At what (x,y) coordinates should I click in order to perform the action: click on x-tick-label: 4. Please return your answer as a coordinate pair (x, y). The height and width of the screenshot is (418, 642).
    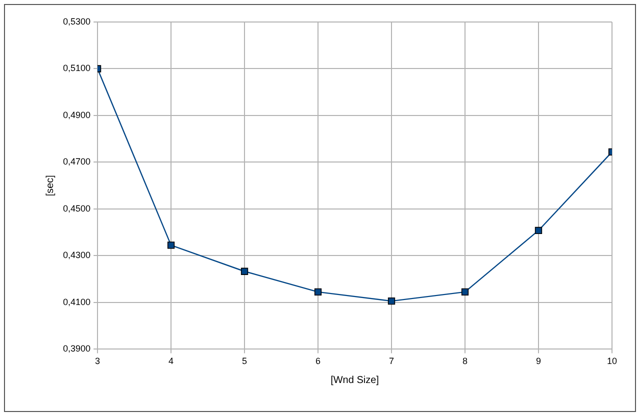
    Looking at the image, I should click on (171, 361).